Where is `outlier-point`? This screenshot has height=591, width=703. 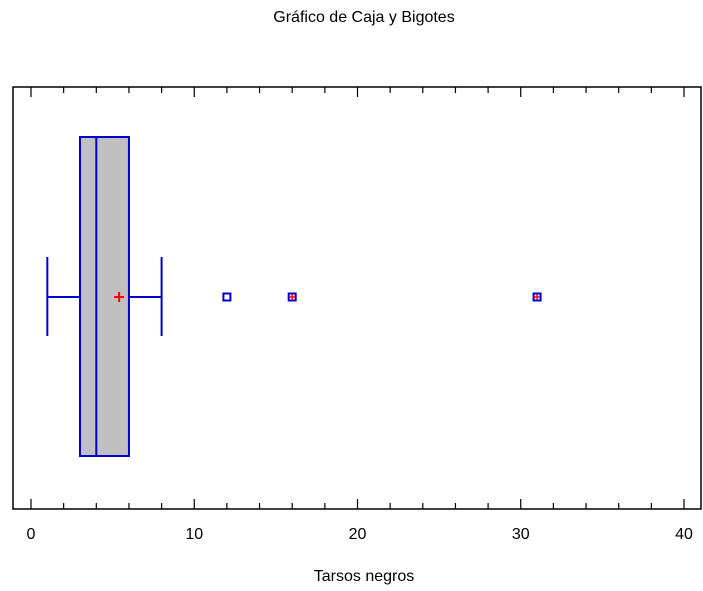
outlier-point is located at coordinates (227, 297).